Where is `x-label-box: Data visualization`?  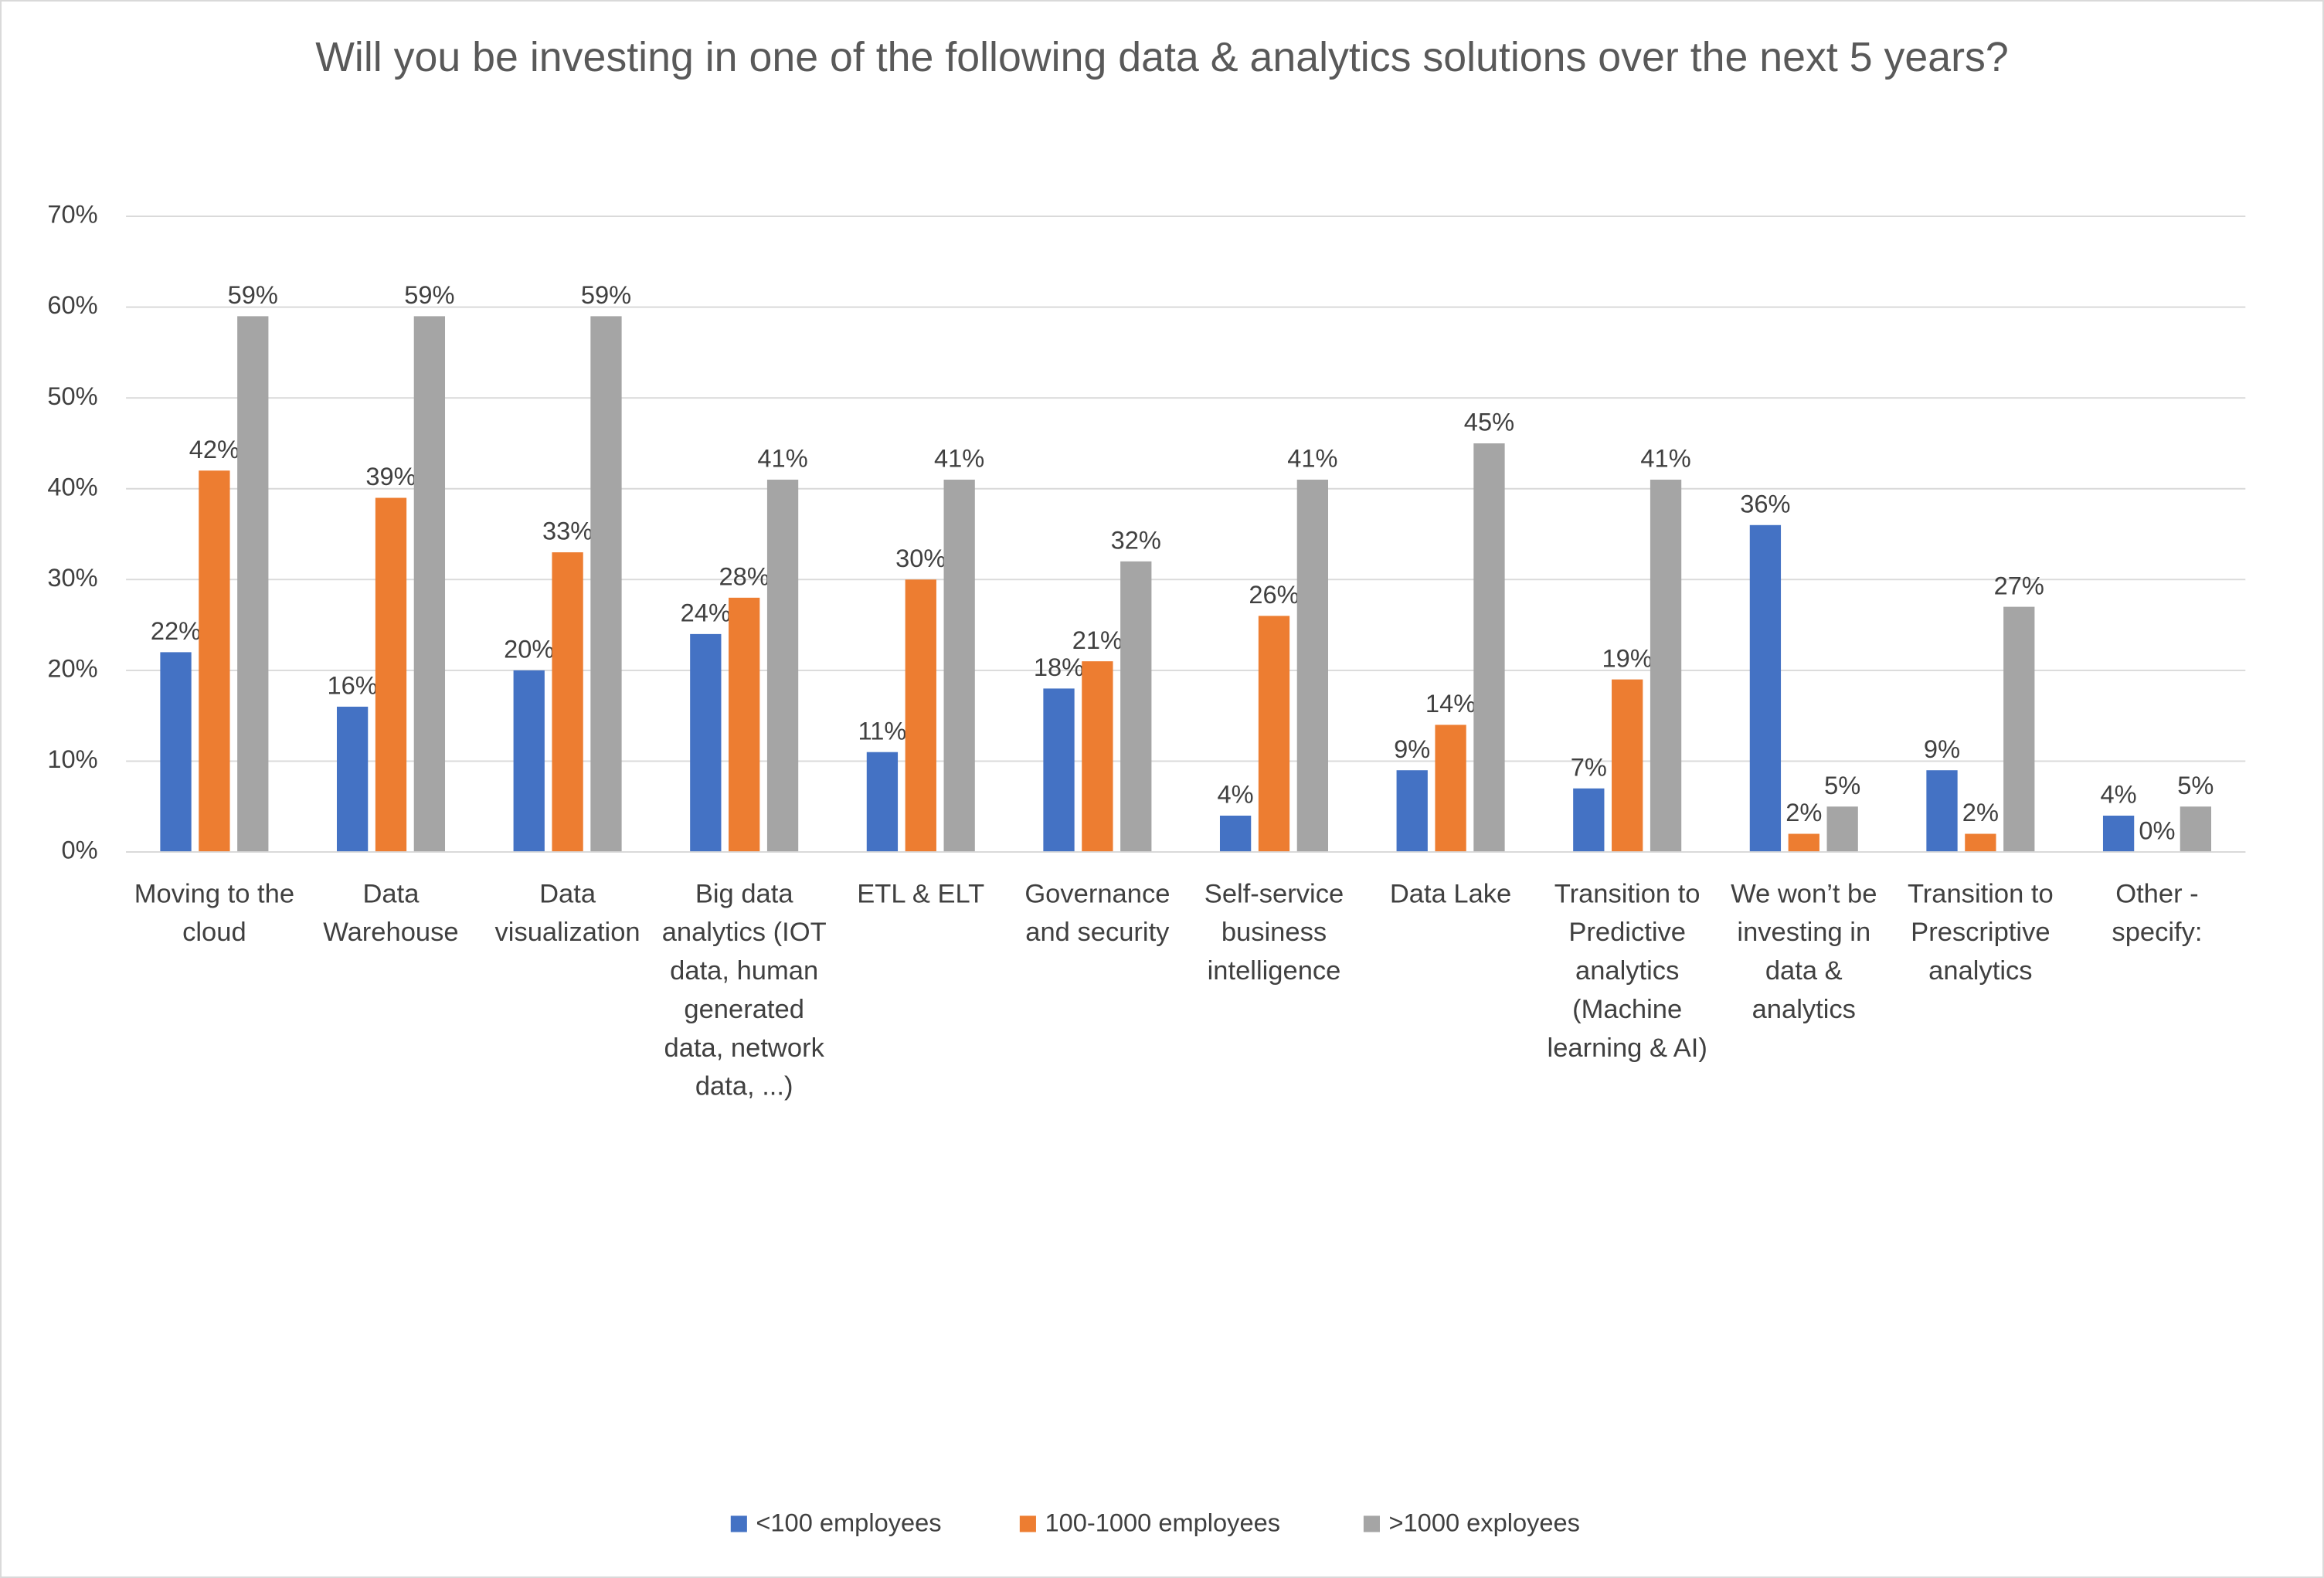
x-label-box: Data visualization is located at coordinates (567, 912).